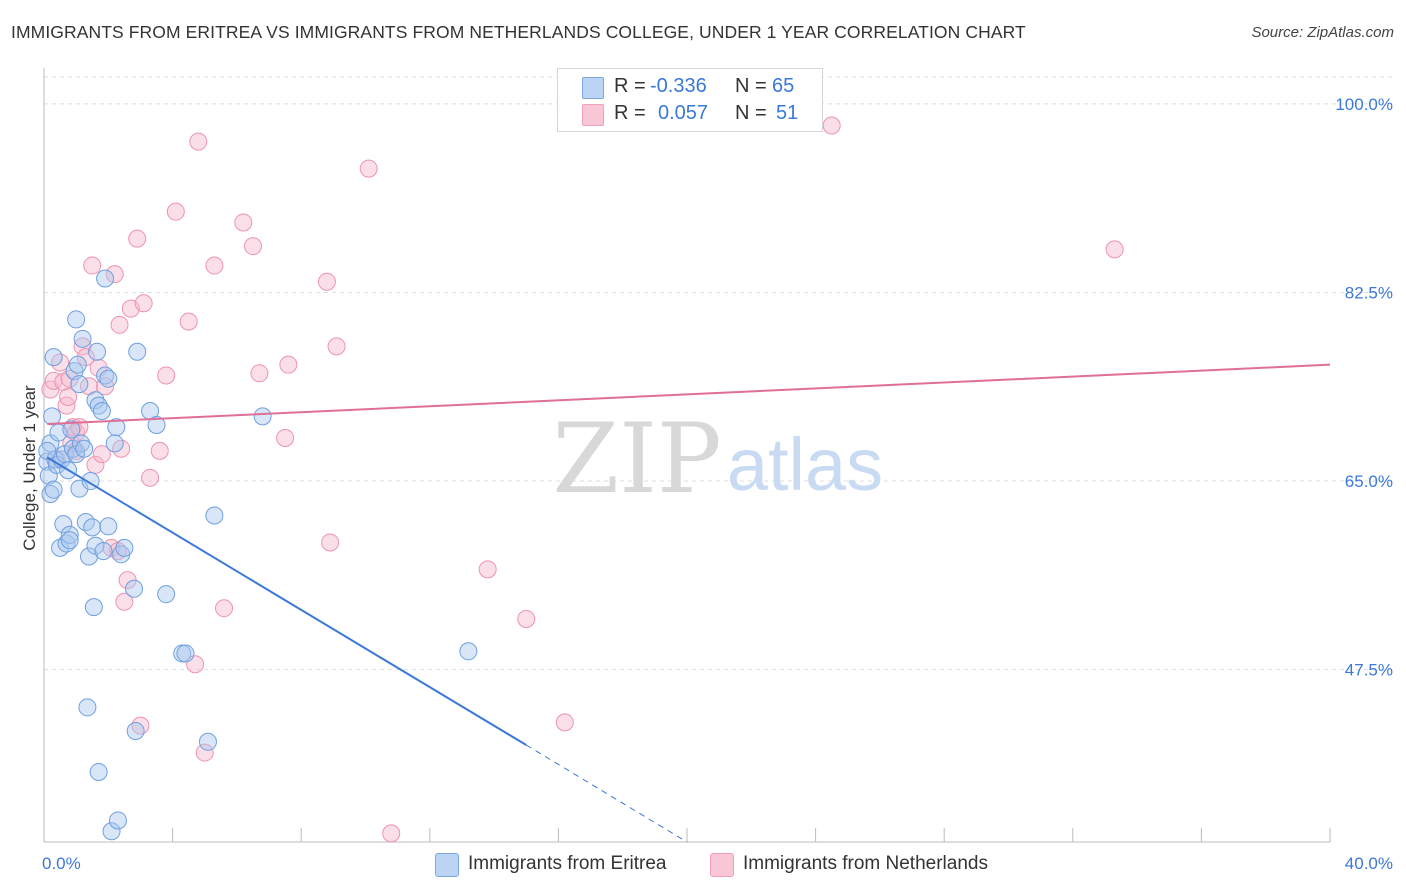  Describe the element at coordinates (567, 863) in the screenshot. I see `bottom-legend-label-eritrea: Immigrants from Eritrea` at that location.